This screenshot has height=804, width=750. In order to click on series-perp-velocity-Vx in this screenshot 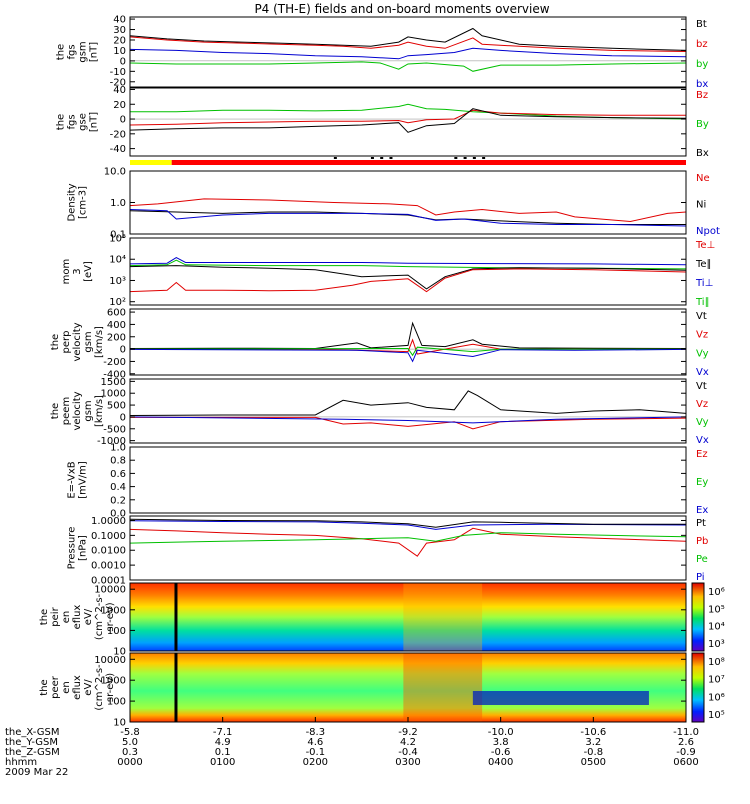, I will do `click(408, 355)`.